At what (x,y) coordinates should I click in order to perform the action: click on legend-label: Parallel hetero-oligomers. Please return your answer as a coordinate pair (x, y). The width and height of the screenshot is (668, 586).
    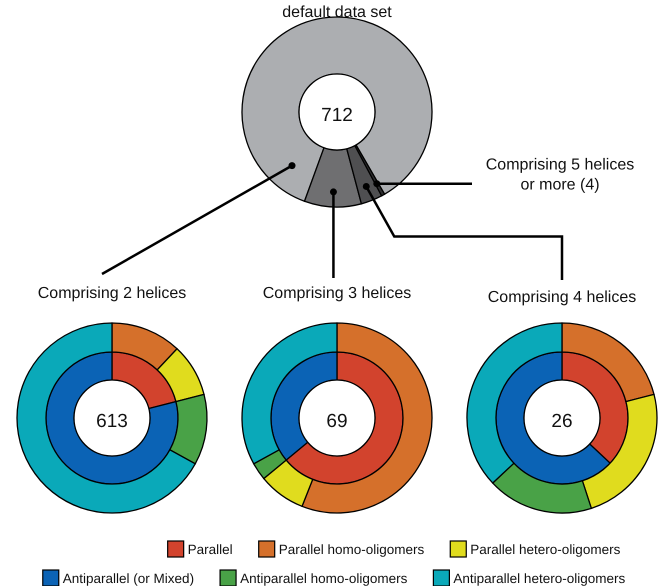
    Looking at the image, I should click on (545, 549).